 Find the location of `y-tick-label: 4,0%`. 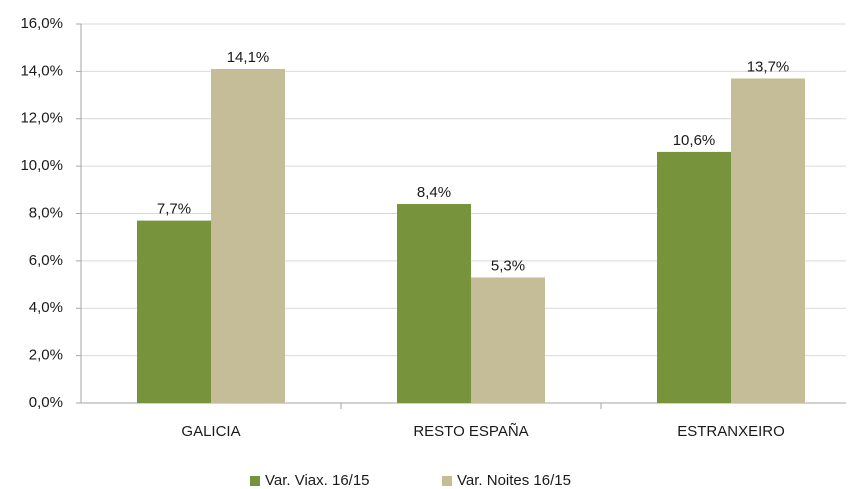

y-tick-label: 4,0% is located at coordinates (46, 307).